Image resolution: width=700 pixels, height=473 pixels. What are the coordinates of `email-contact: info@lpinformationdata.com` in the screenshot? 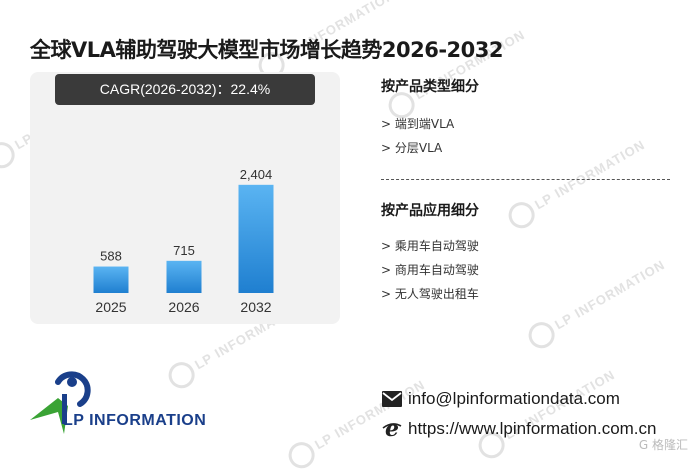 It's located at (501, 399).